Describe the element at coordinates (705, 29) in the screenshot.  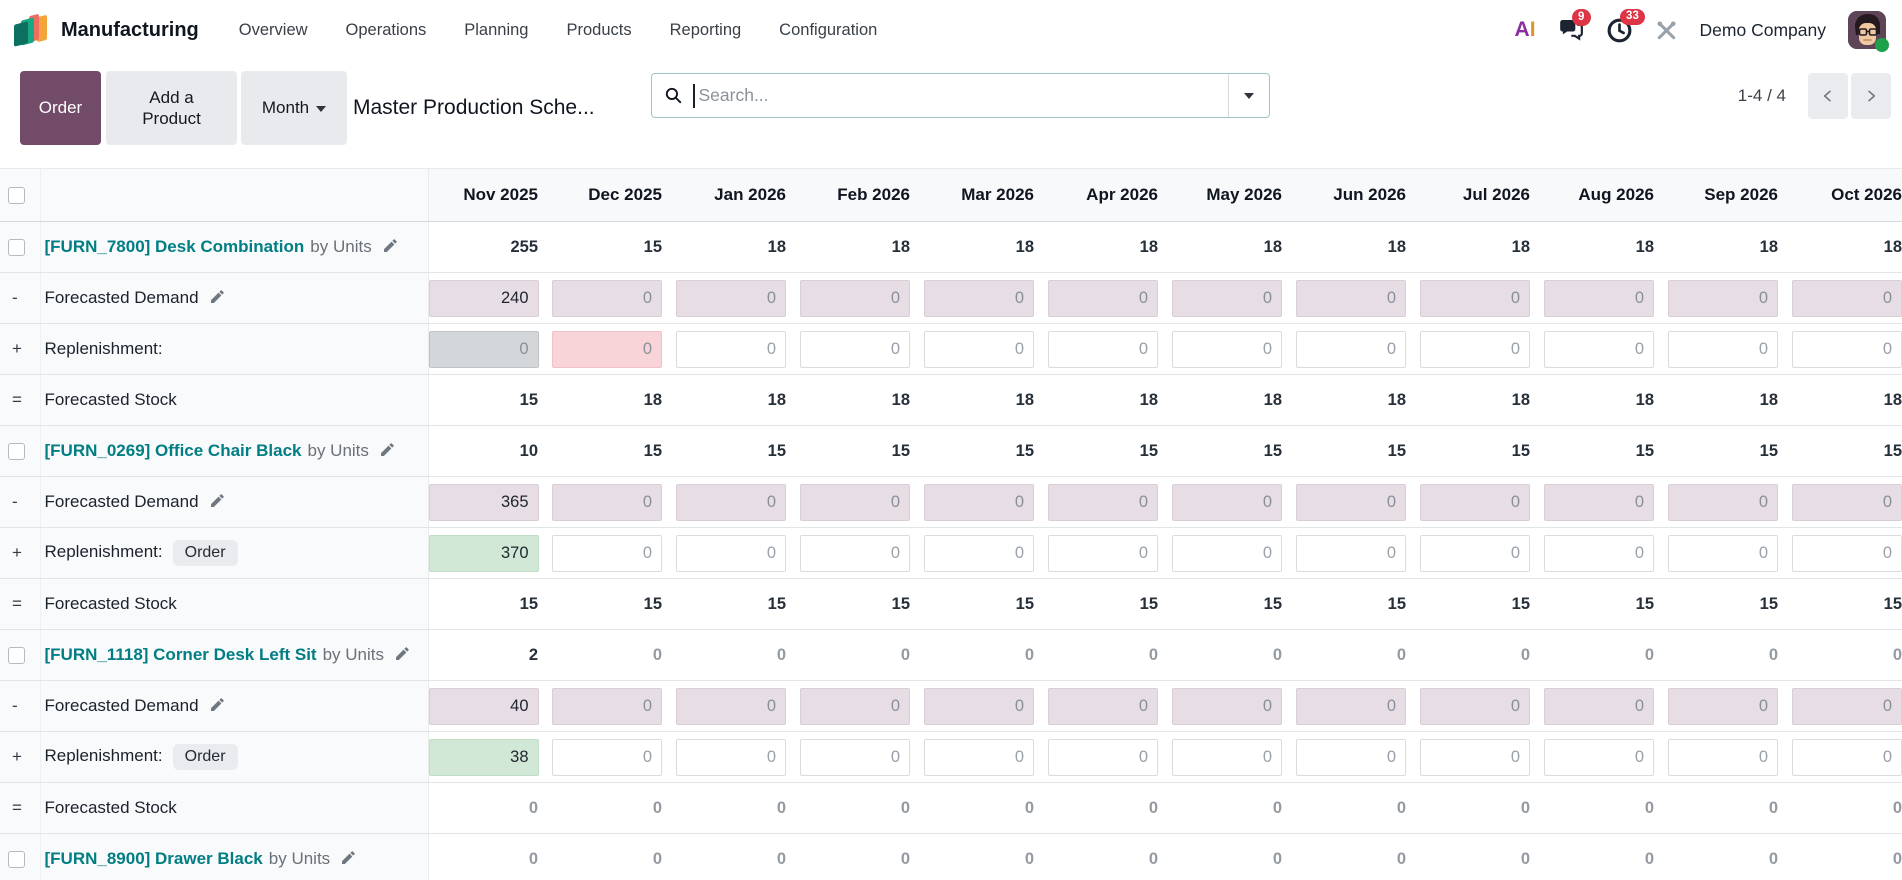
I see `menu-reporting: Reporting` at that location.